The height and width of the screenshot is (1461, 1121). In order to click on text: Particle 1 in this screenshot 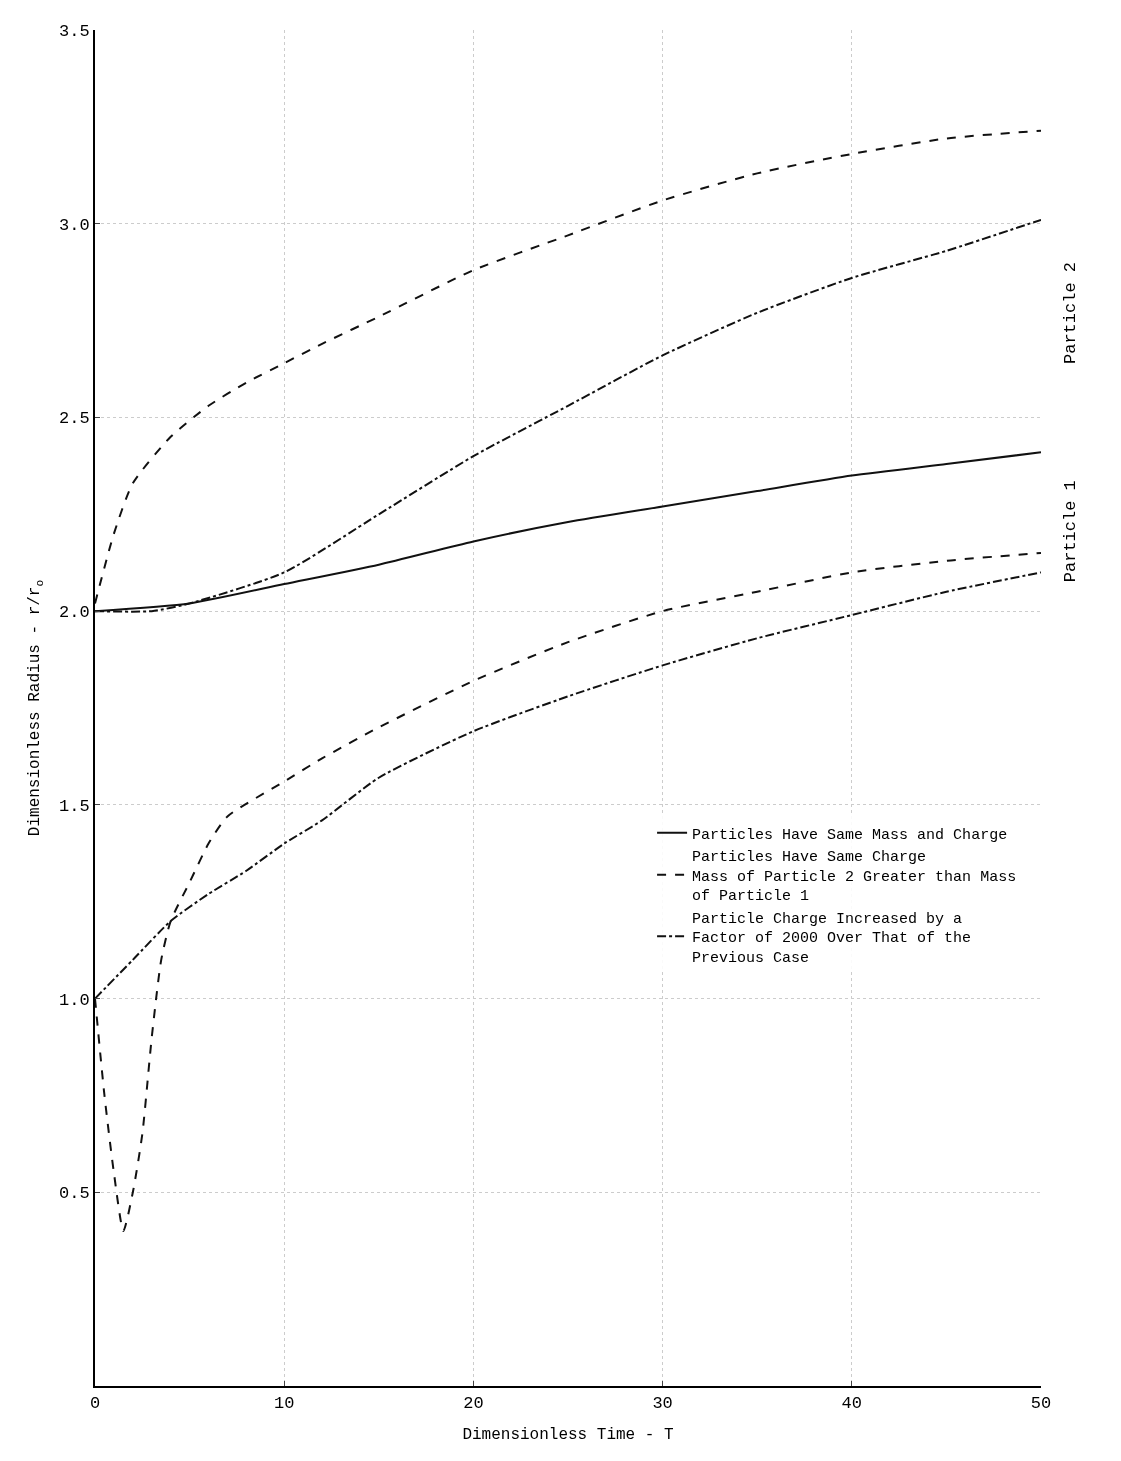, I will do `click(1070, 531)`.